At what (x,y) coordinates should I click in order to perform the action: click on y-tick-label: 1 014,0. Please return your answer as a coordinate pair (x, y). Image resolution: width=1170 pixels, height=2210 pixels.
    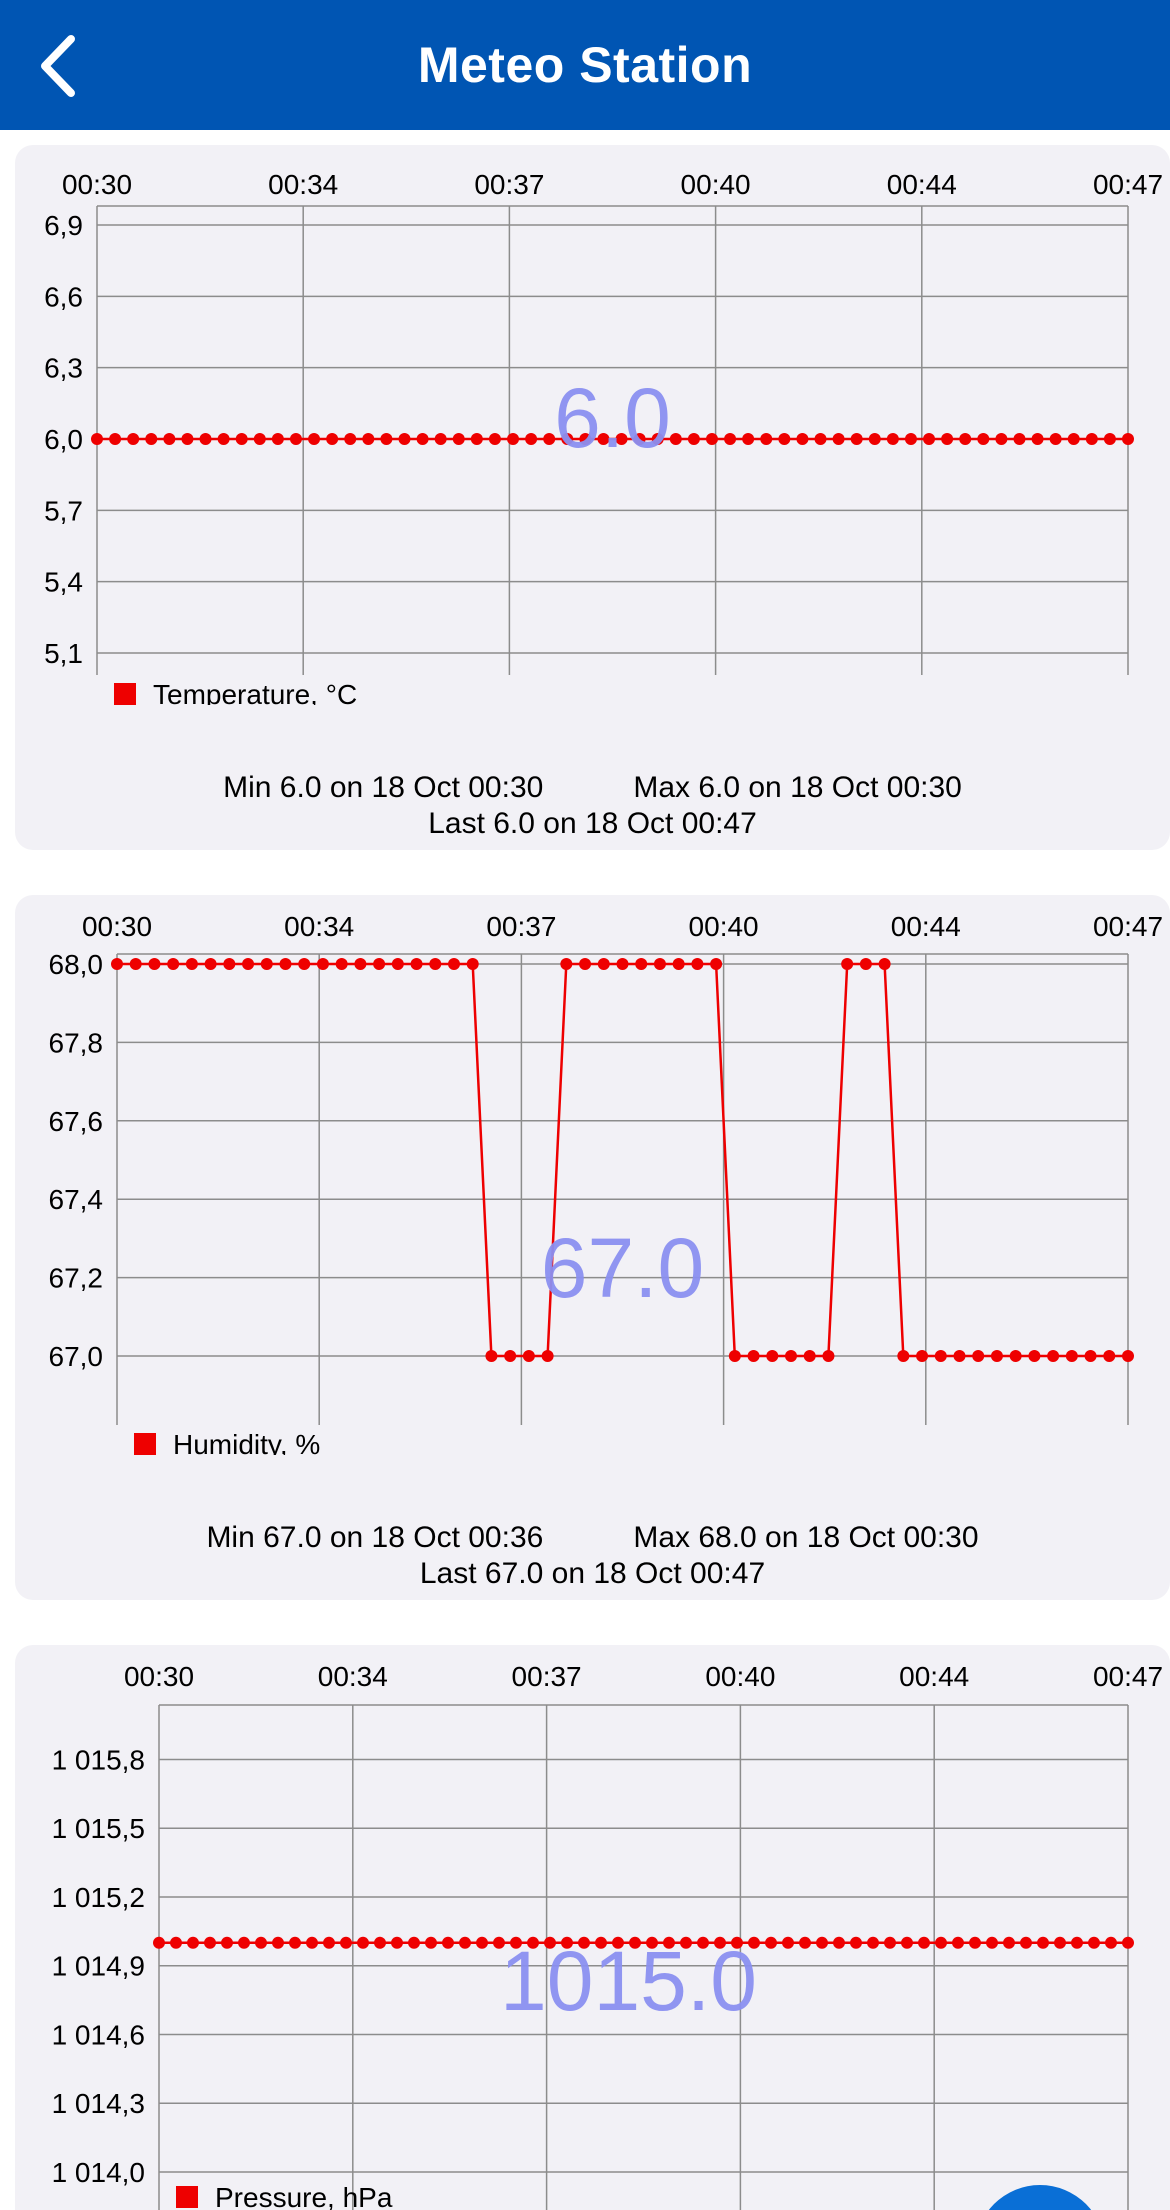
    Looking at the image, I should click on (98, 2172).